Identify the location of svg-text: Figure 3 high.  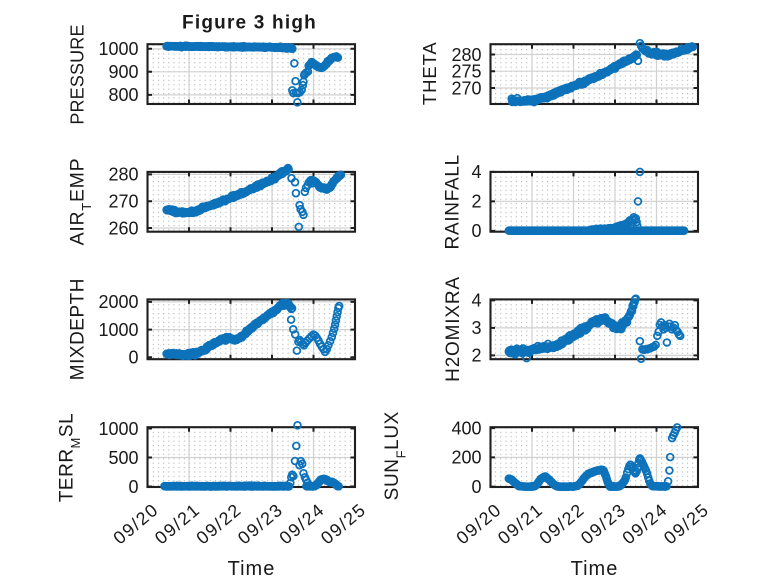
(249, 23).